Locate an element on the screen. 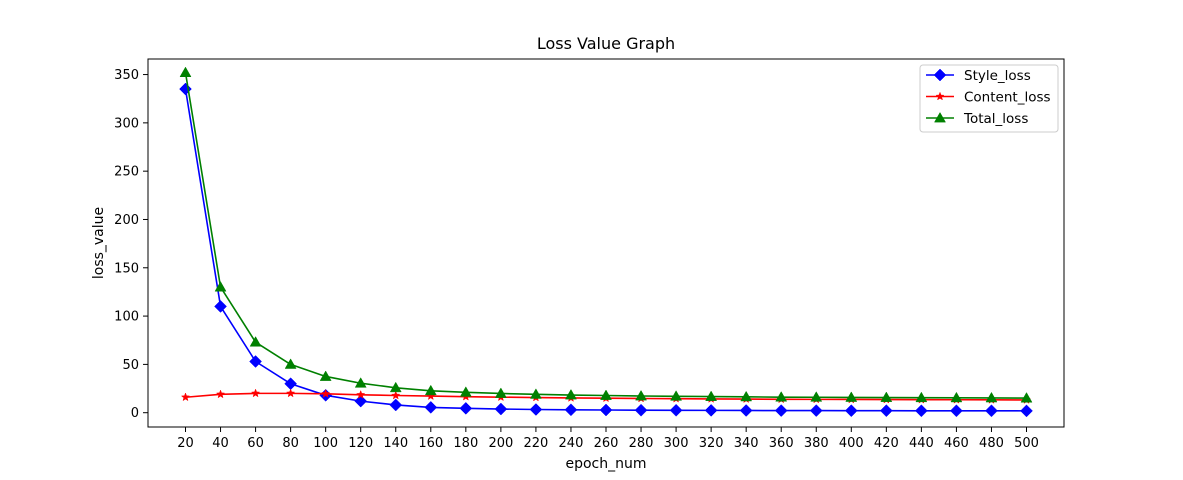 This screenshot has height=480, width=1183. y-tick-label: 350 is located at coordinates (126, 75).